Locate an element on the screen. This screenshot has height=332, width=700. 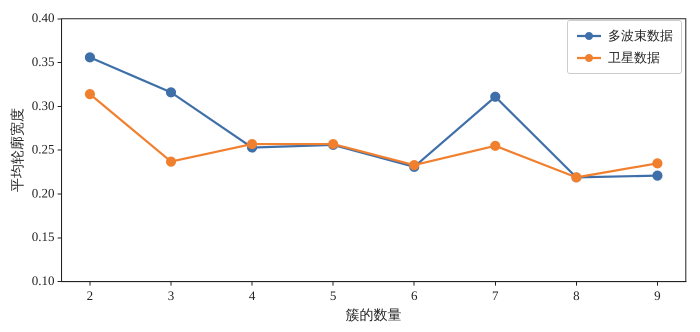
x-tick-label: 5 is located at coordinates (333, 295).